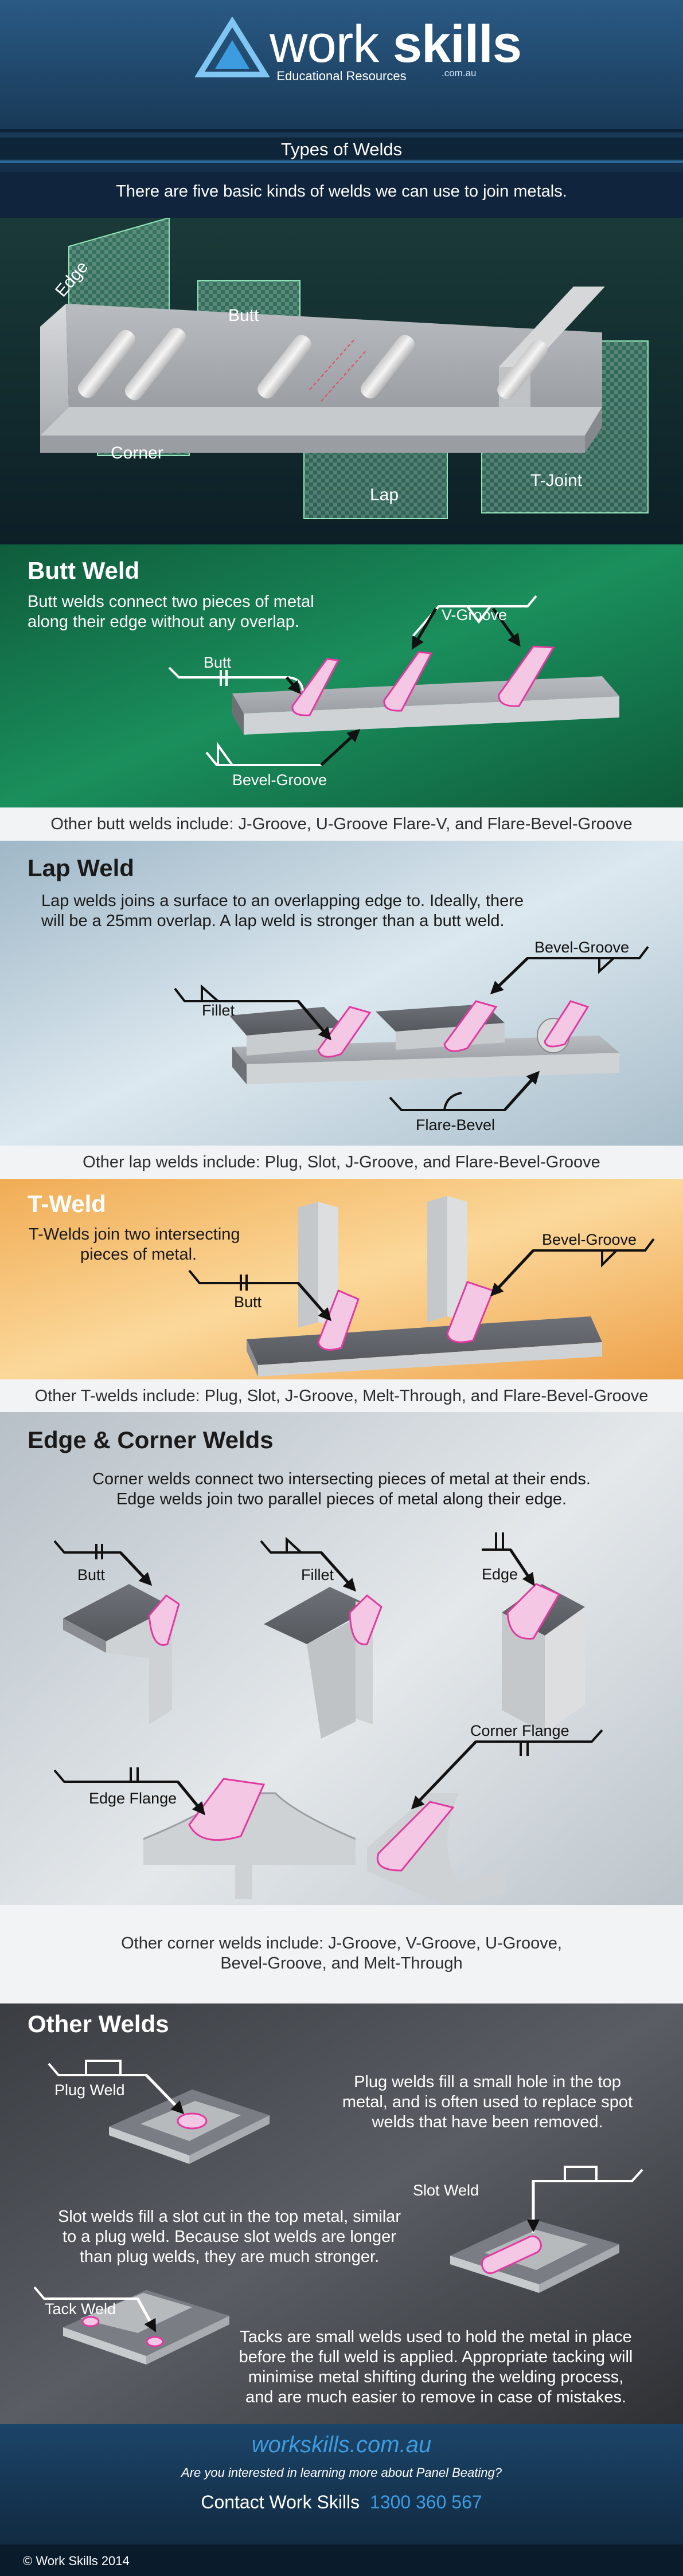 The height and width of the screenshot is (2576, 683). Describe the element at coordinates (500, 1574) in the screenshot. I see `label-edge: Edge` at that location.